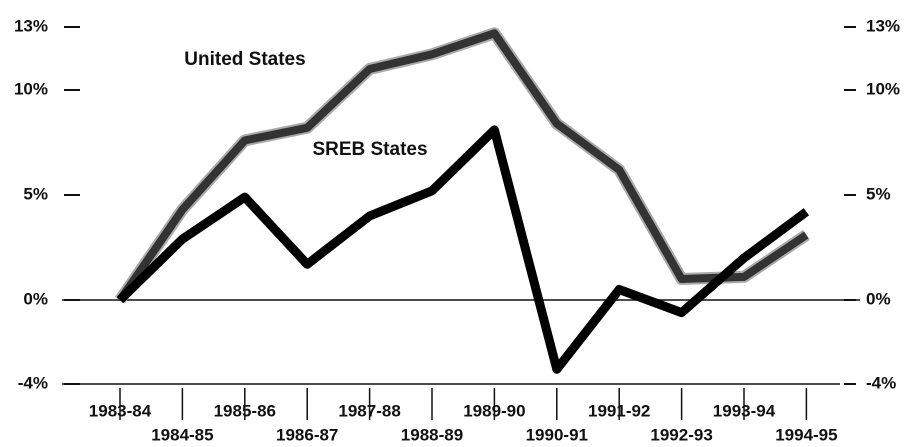 The height and width of the screenshot is (447, 915). What do you see at coordinates (33, 382) in the screenshot?
I see `y-tick-label: -4%` at bounding box center [33, 382].